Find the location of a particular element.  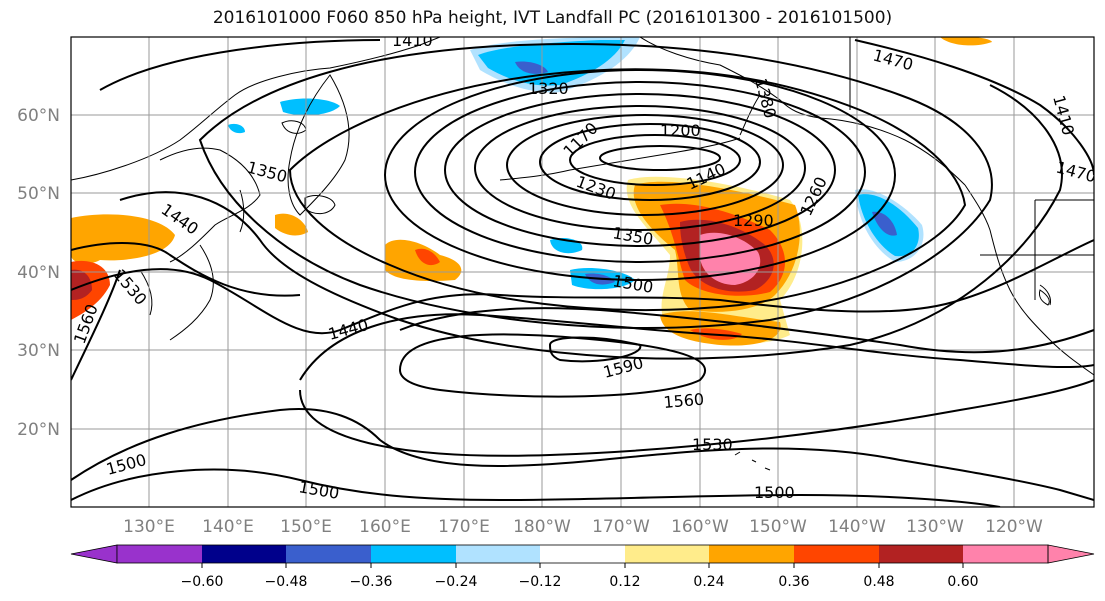

colorbar-tick-label: 0.36 is located at coordinates (793, 582).